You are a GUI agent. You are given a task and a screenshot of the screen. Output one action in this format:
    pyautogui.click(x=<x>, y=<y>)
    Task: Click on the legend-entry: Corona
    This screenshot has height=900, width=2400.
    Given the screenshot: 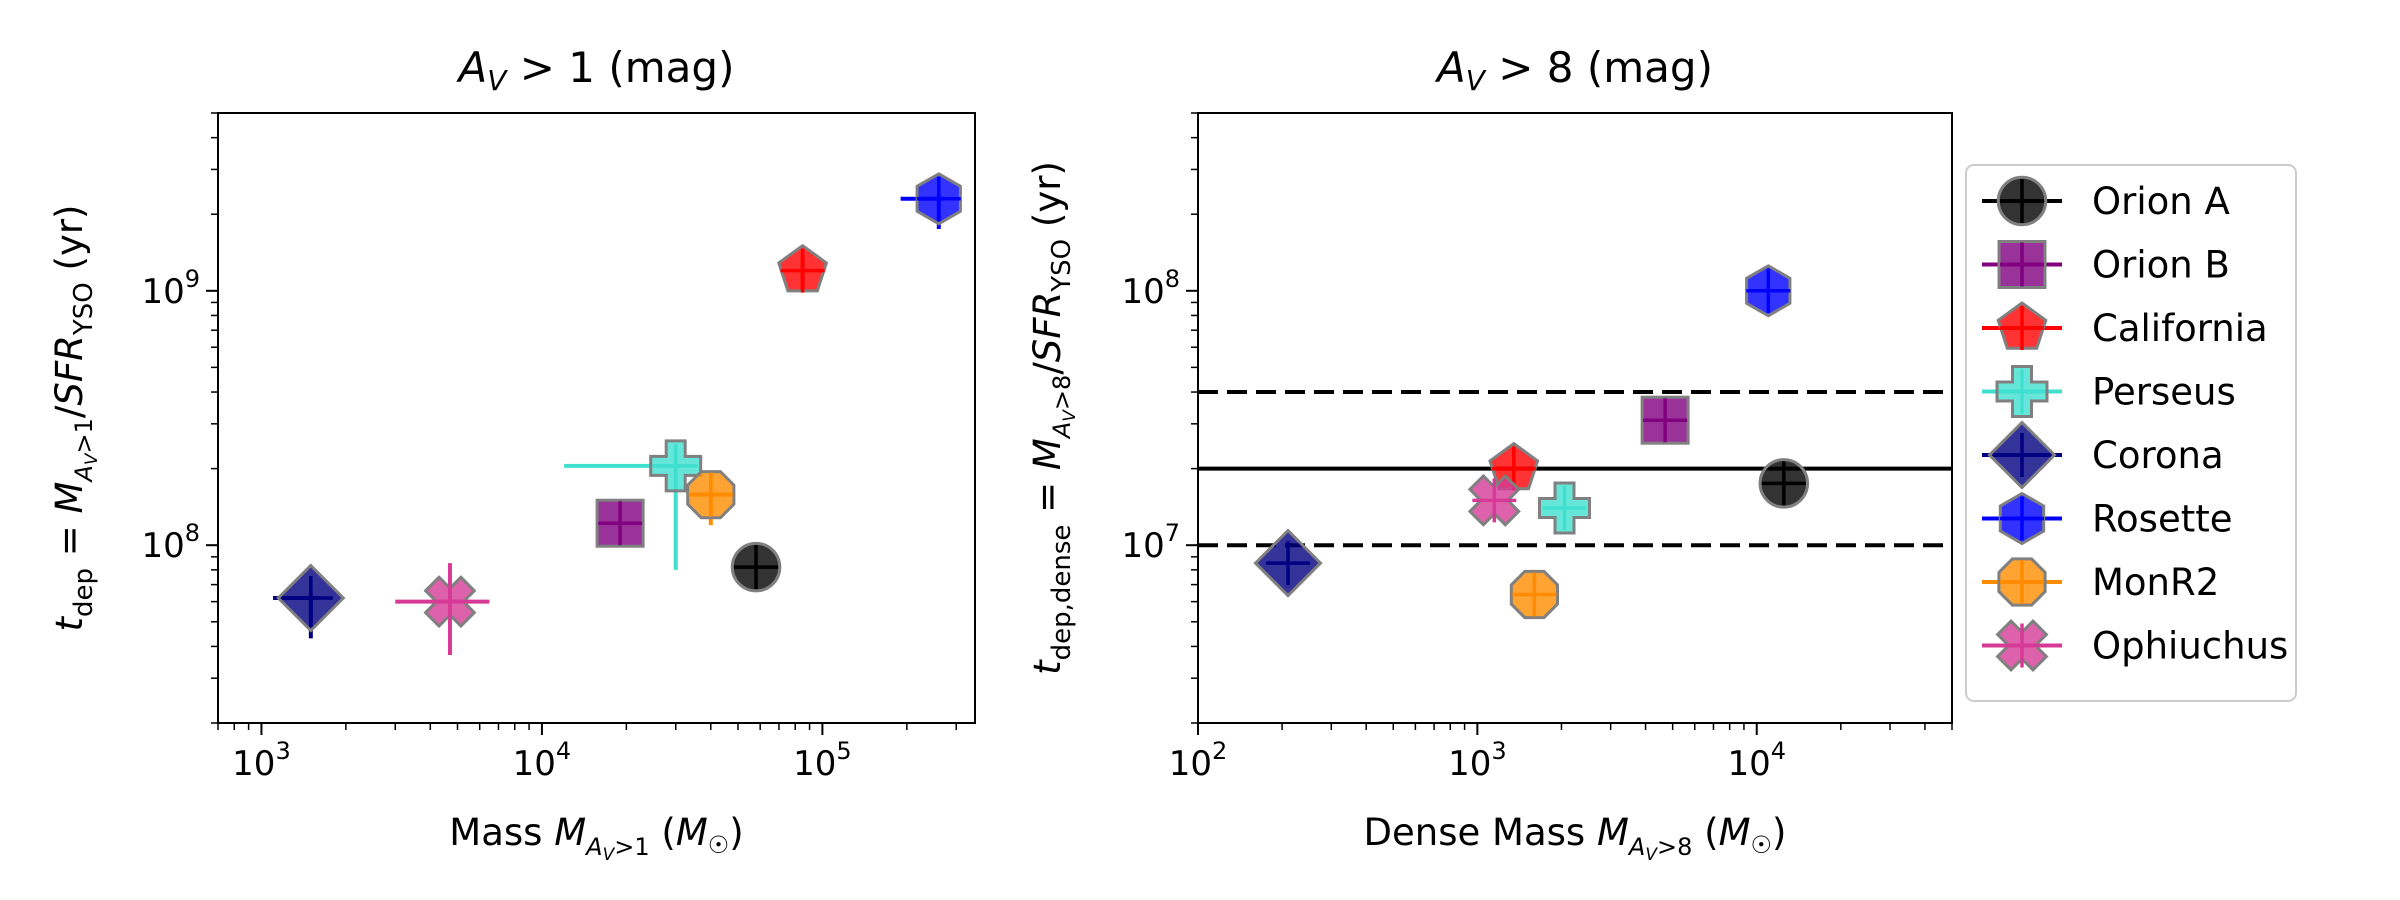 What is the action you would take?
    pyautogui.click(x=2103, y=455)
    